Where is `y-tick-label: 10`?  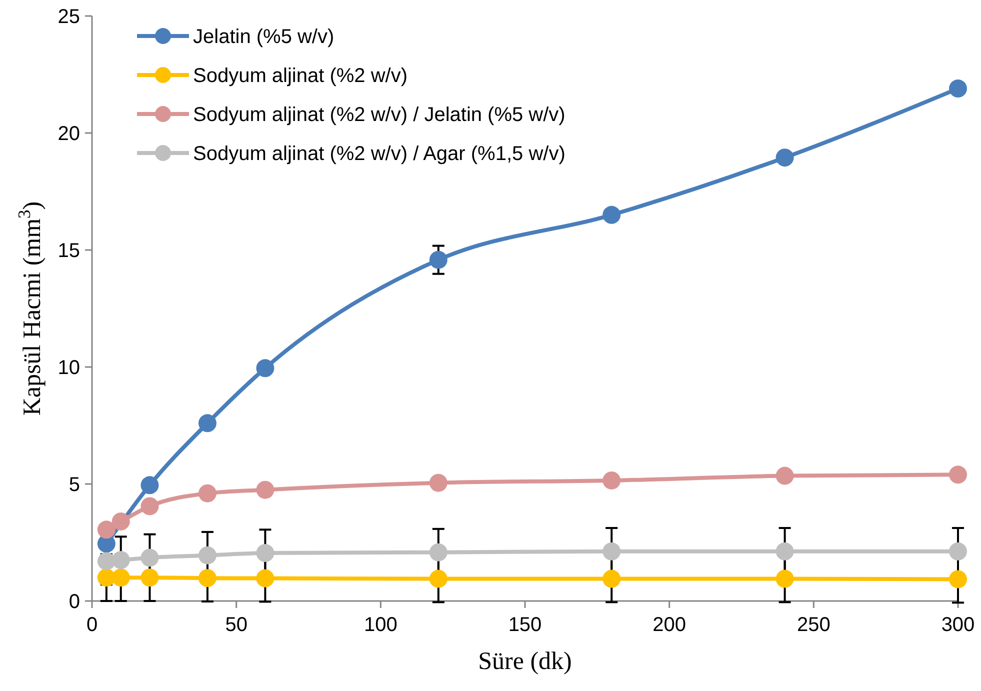
y-tick-label: 10 is located at coordinates (69, 368).